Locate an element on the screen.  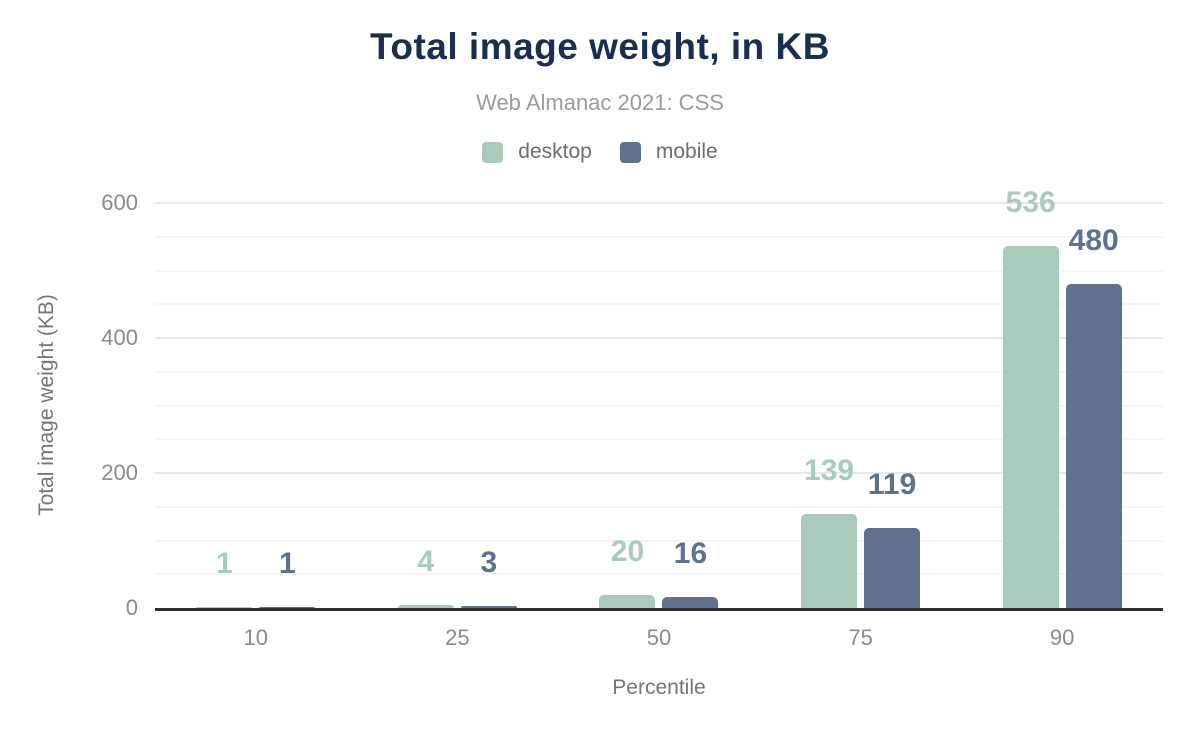
bar-desktop-p25: 4 is located at coordinates (425, 577).